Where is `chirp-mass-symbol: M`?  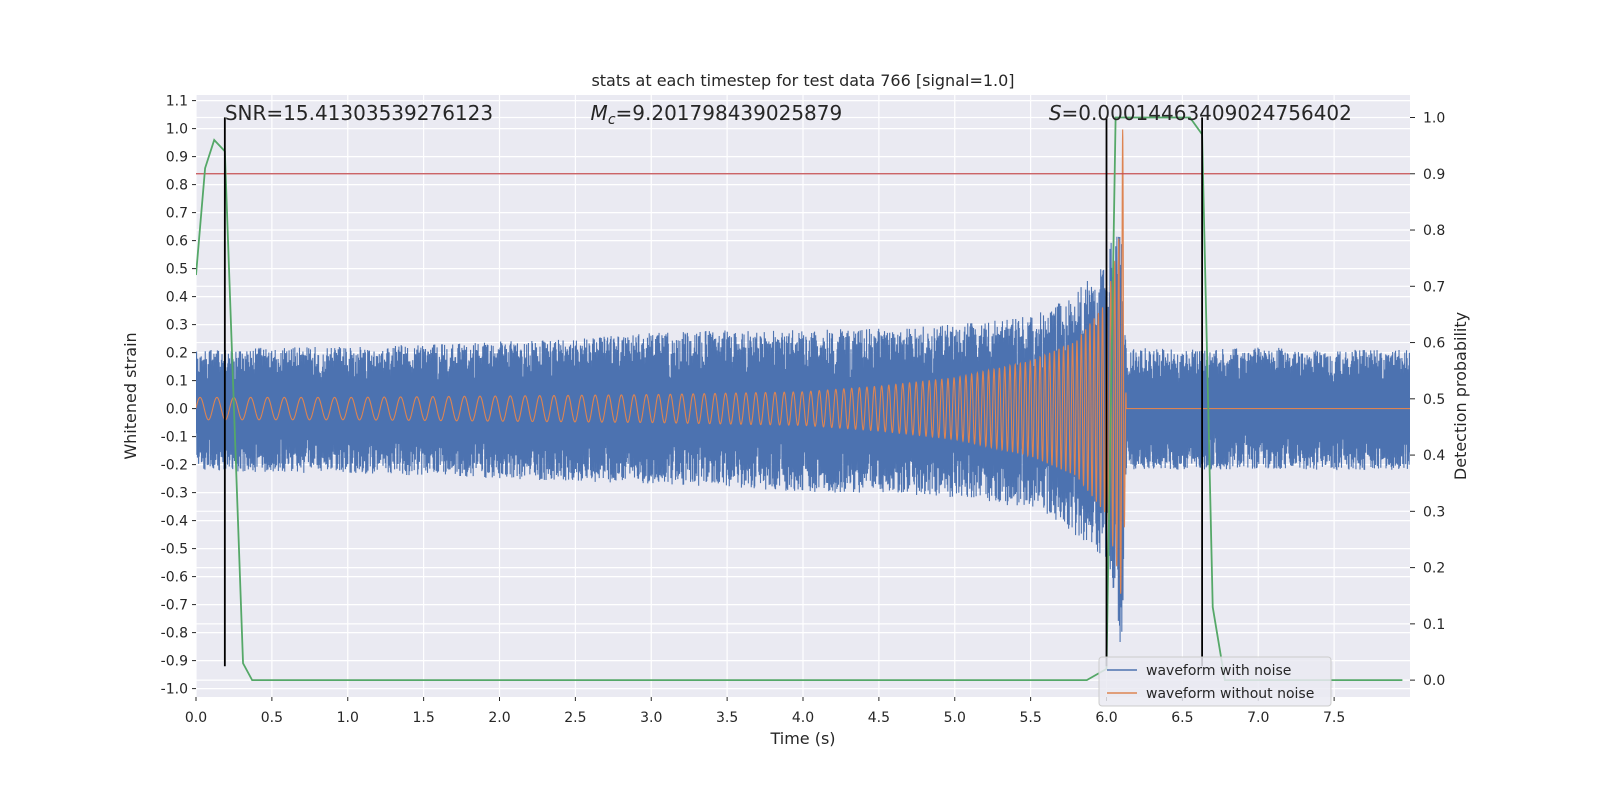
chirp-mass-symbol: M is located at coordinates (599, 113).